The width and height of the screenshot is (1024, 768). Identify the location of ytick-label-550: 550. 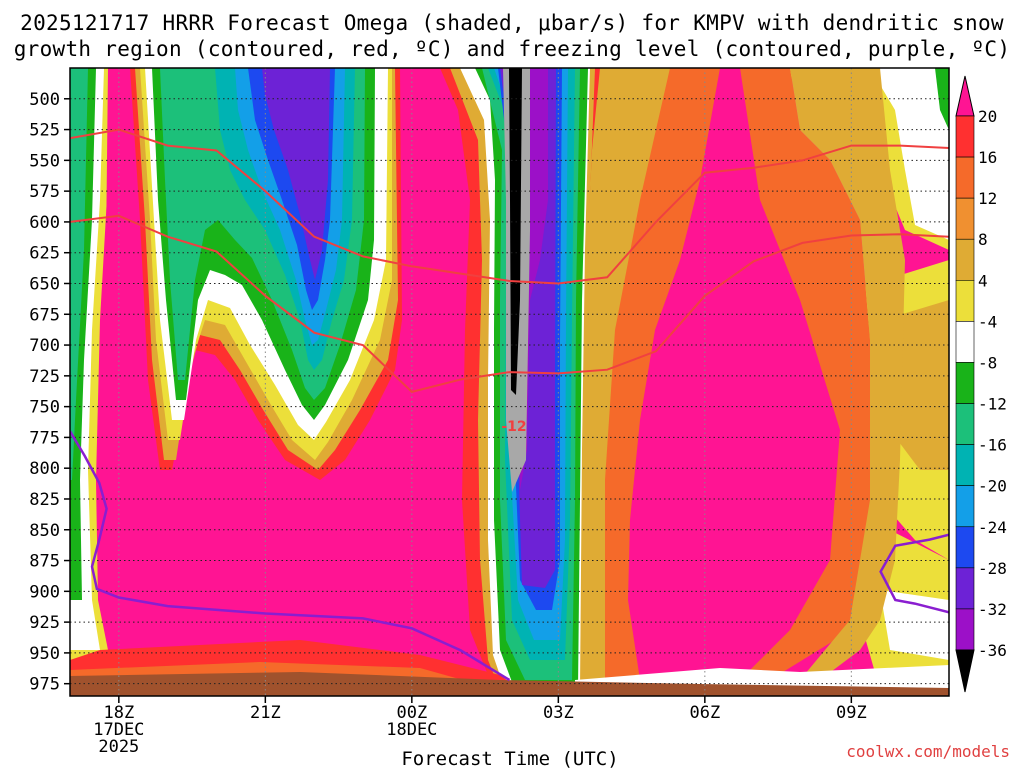
(44, 161).